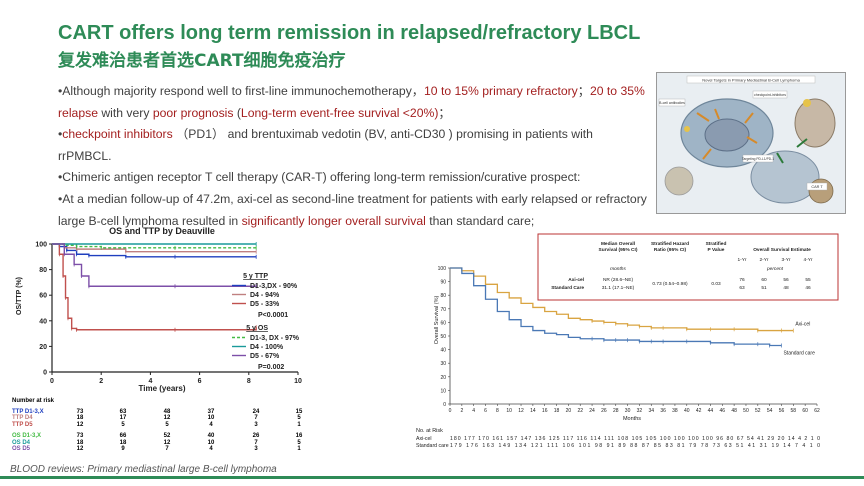 The image size is (864, 486). I want to click on risk-row: OS D1-3,X 73 66 52 40 26 16, so click(157, 436).